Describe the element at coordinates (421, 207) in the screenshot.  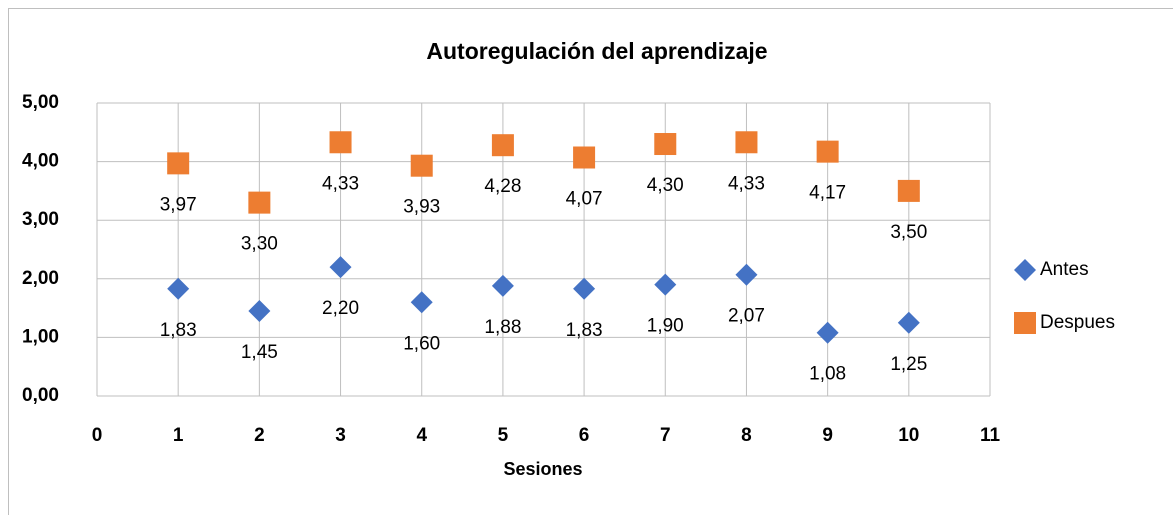
I see `data-label: 3,93` at that location.